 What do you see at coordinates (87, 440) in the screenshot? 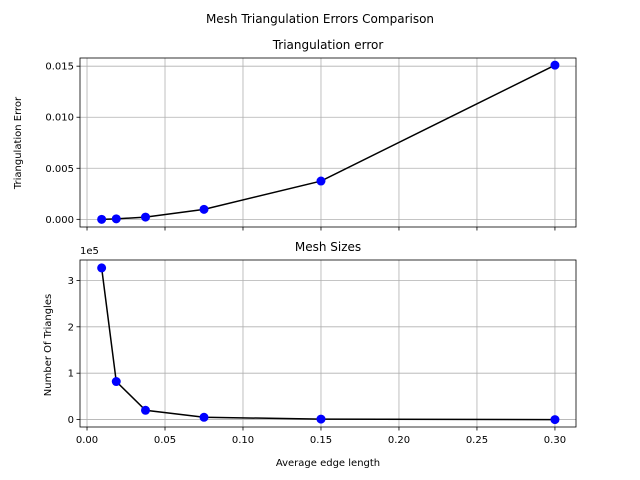
I see `x-tick-label: 0.00` at bounding box center [87, 440].